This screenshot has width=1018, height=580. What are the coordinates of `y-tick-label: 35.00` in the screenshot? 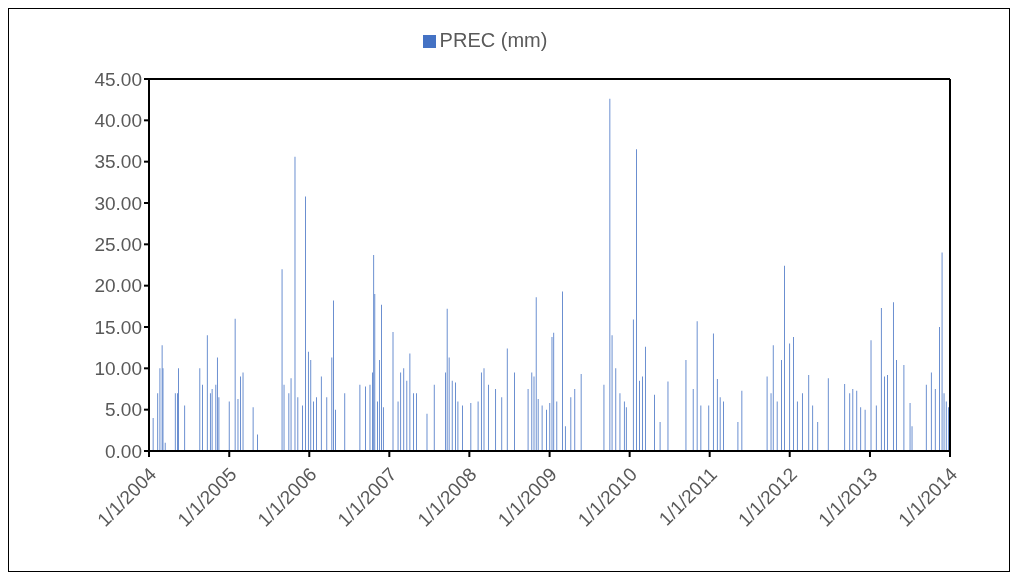 It's located at (118, 162).